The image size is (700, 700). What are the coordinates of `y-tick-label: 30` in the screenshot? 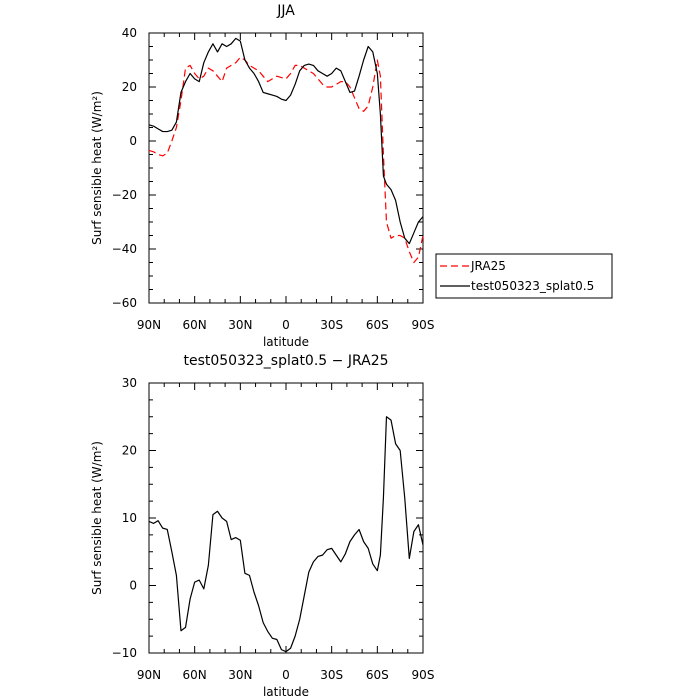 It's located at (129, 383).